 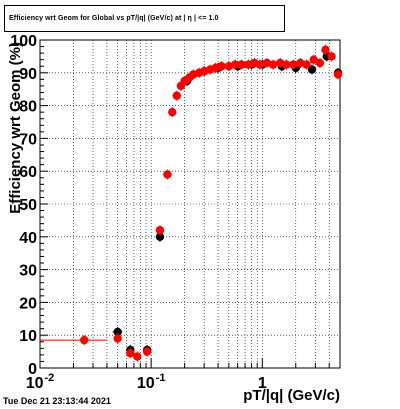 I want to click on y-axis-label: Efficiency wrt Geom (%), so click(x=15, y=128).